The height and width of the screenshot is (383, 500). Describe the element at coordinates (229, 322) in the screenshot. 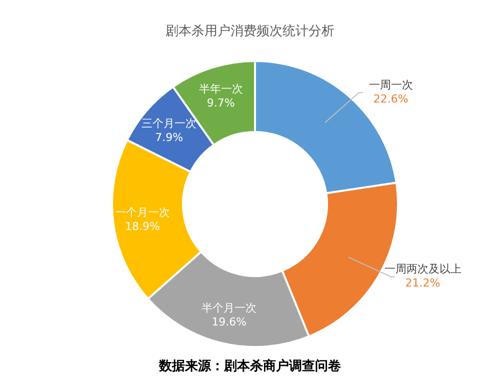

I see `data-label: 19.6%` at that location.